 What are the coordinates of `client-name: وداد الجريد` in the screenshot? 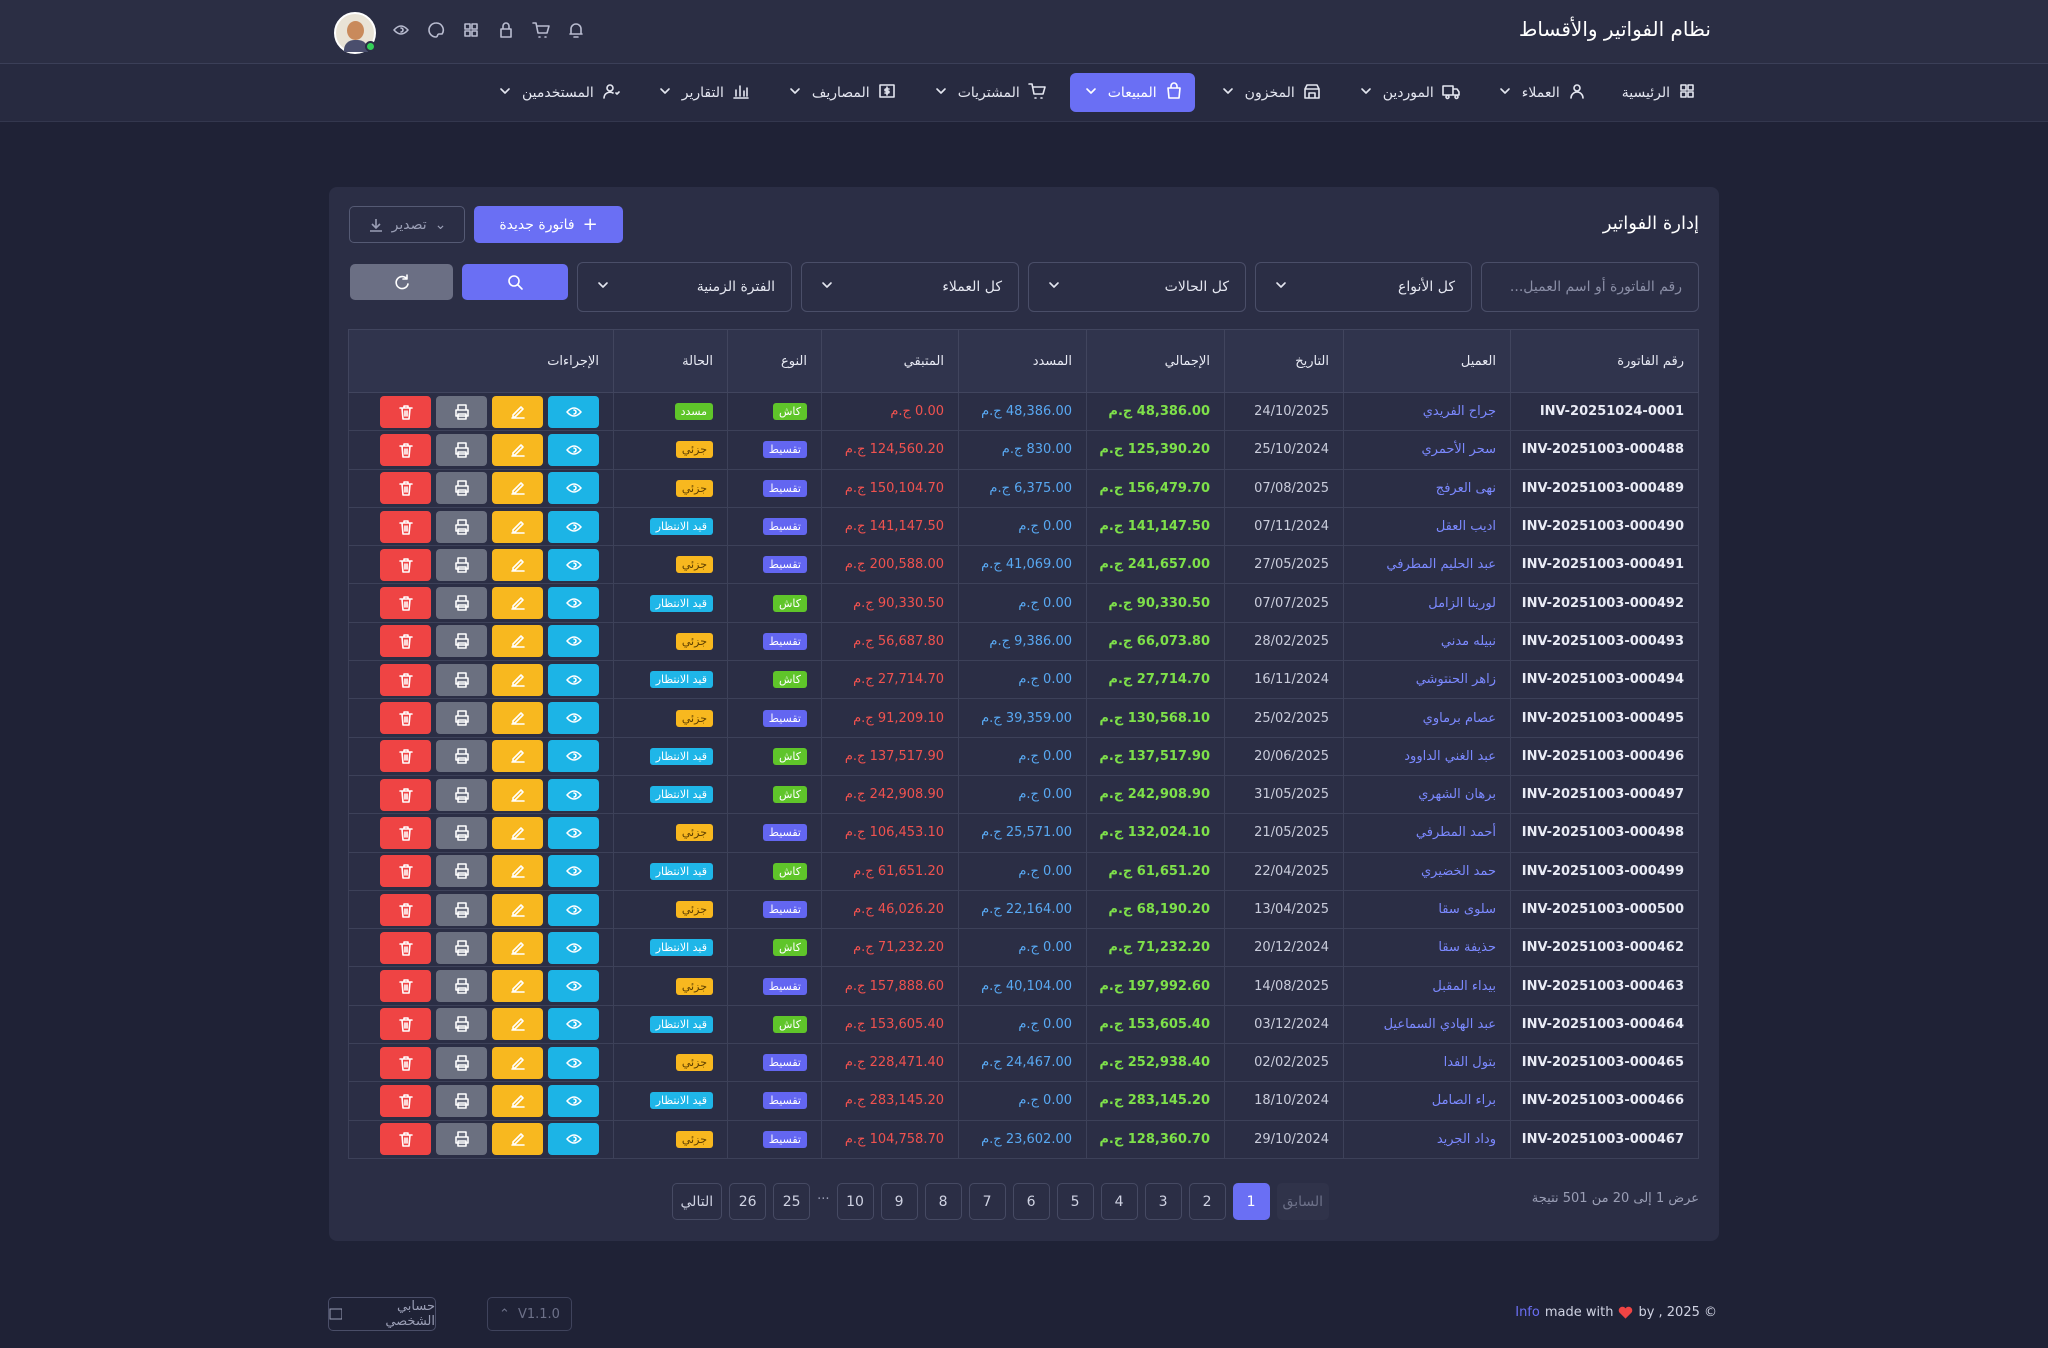 It's located at (1466, 1139).